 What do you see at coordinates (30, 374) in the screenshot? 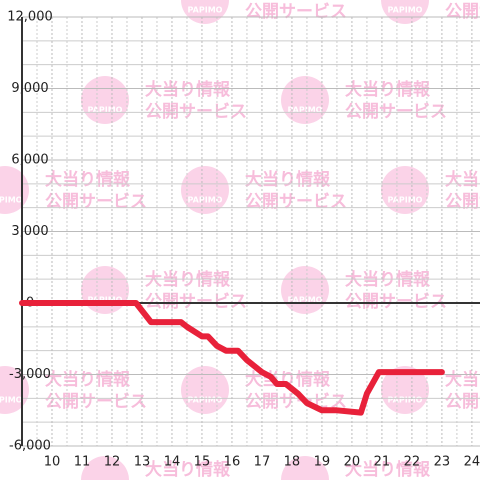
I see `y-tick-label: -3,000` at bounding box center [30, 374].